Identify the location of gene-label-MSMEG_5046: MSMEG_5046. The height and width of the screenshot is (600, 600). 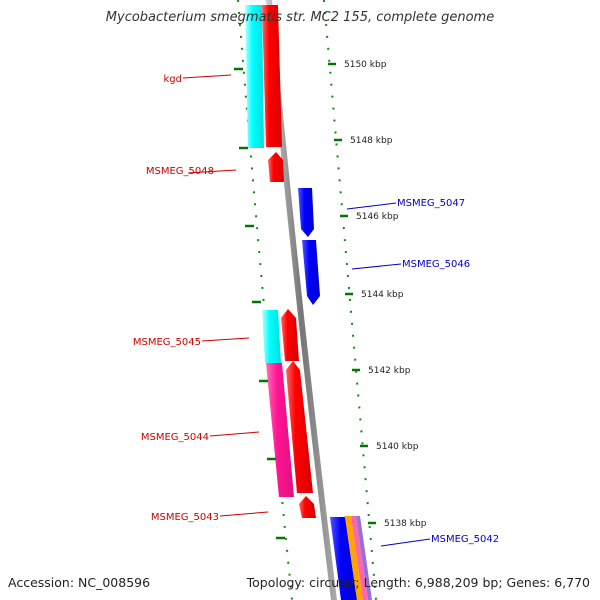
(436, 264).